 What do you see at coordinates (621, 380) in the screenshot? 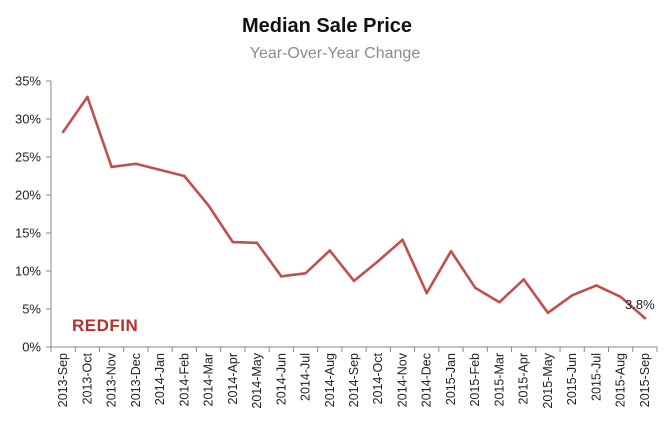
I see `x-tick-label: 2015-Aug` at bounding box center [621, 380].